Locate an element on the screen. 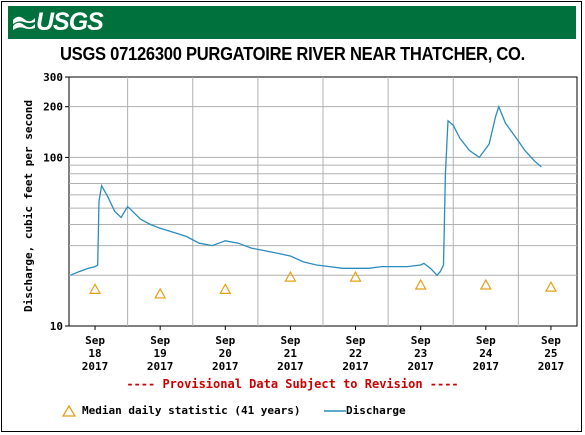 The width and height of the screenshot is (585, 435). legend-discharge-label: Discharge is located at coordinates (376, 410).